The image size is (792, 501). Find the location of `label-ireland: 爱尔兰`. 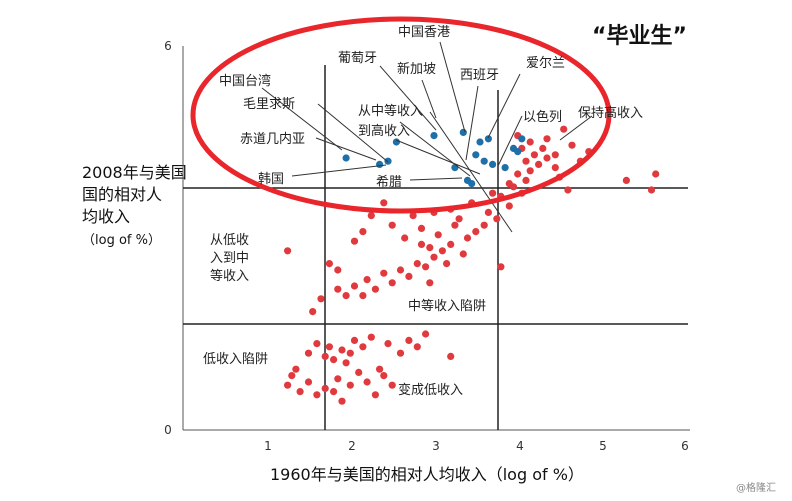

label-ireland: 爱尔兰 is located at coordinates (545, 63).